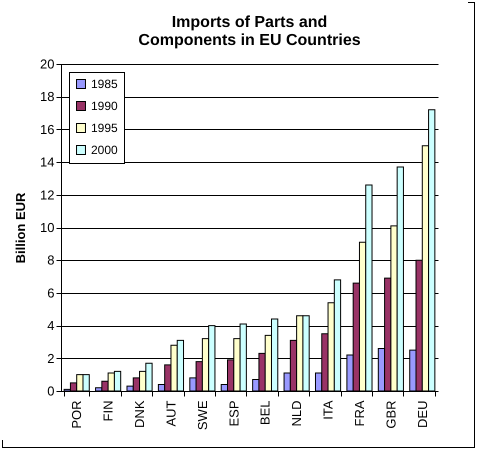  Describe the element at coordinates (47, 96) in the screenshot. I see `y-tick-label: 18` at that location.